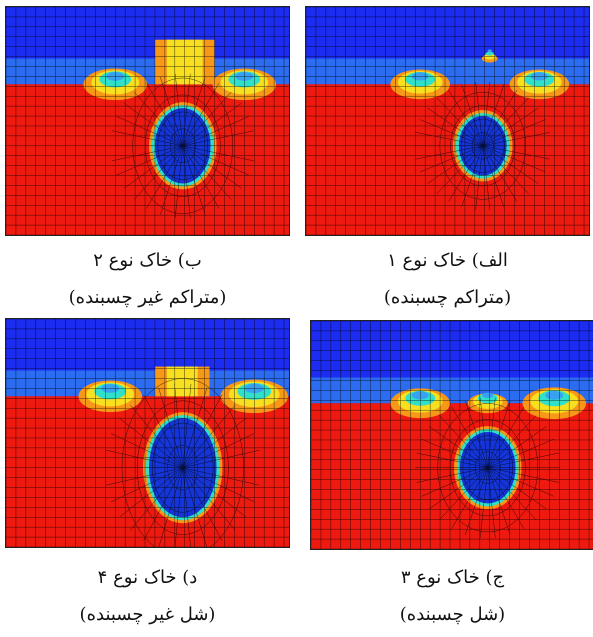  Describe the element at coordinates (147, 297) in the screenshot. I see `caption-b-line2: (متراکم غیر چسبنده)` at that location.